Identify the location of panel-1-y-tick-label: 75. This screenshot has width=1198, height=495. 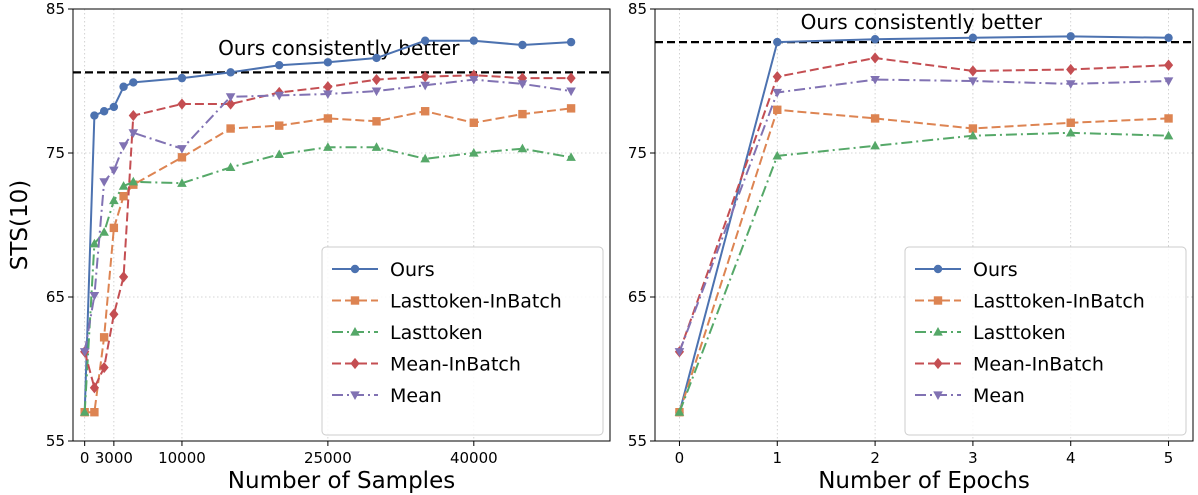
(55, 153).